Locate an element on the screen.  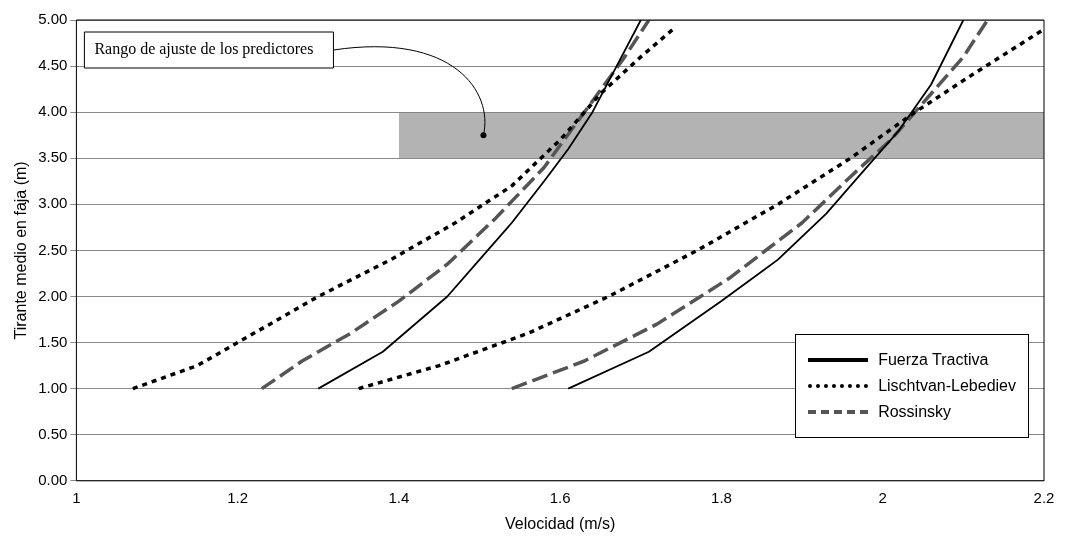
y-tick-label: 0.00 is located at coordinates (53, 479).